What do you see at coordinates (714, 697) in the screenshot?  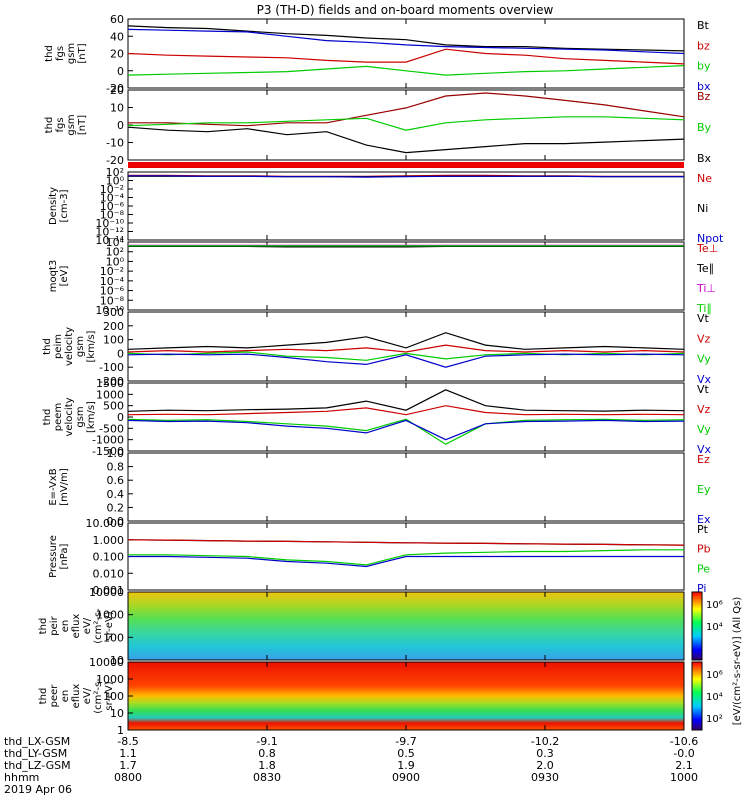 I see `colorbar-tick: 10⁴` at bounding box center [714, 697].